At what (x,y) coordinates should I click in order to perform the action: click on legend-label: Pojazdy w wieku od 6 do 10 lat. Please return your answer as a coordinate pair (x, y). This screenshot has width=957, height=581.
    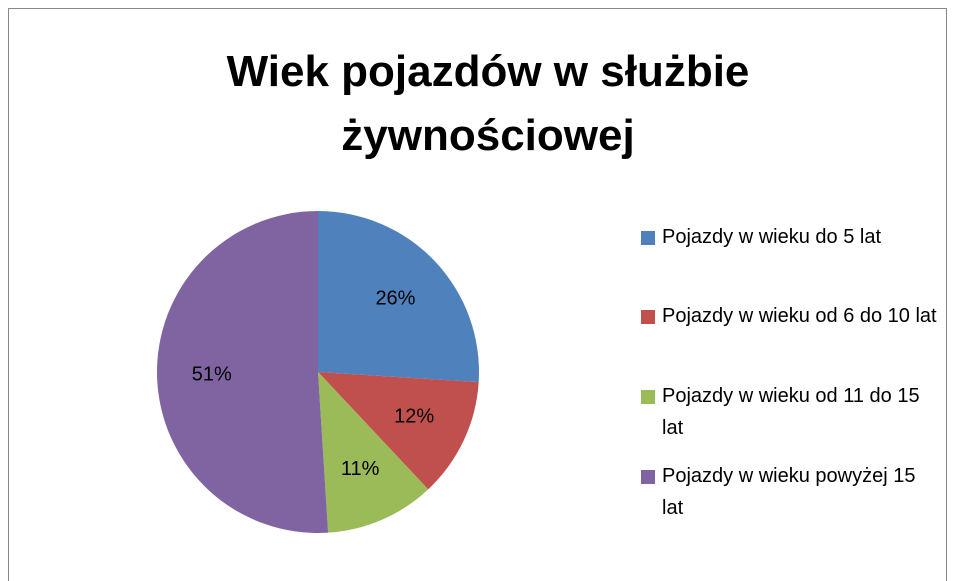
    Looking at the image, I should click on (799, 316).